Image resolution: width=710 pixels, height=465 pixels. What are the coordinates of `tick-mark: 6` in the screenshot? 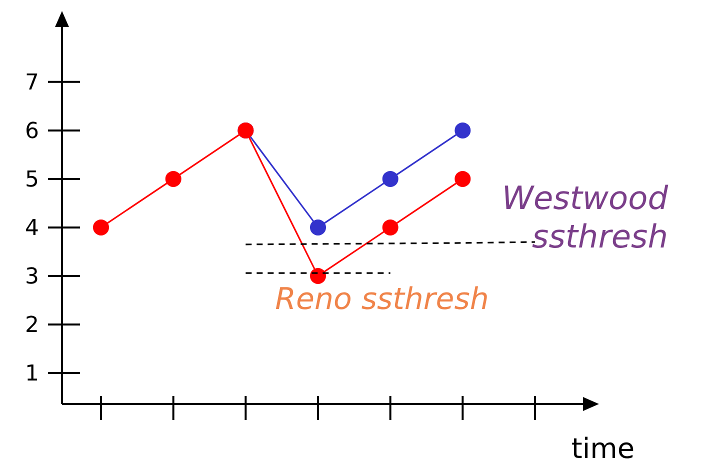 It's located at (52, 131).